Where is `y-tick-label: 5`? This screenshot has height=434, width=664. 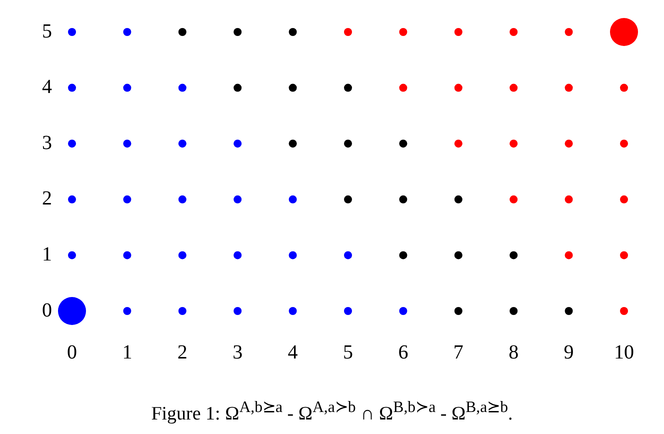
y-tick-label: 5 is located at coordinates (47, 31).